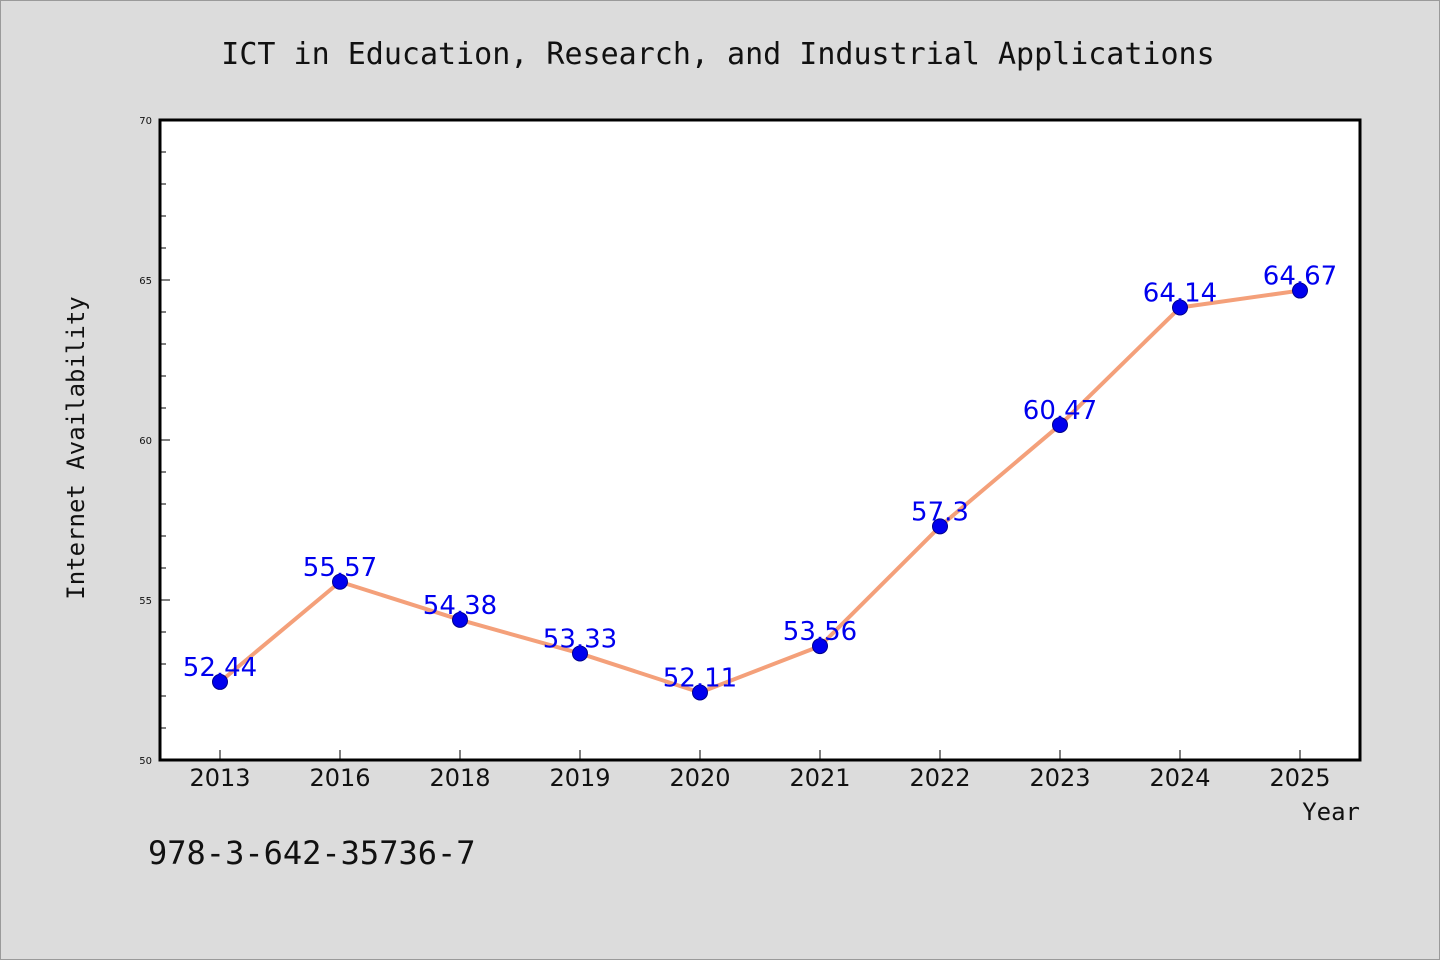 The height and width of the screenshot is (960, 1440). I want to click on x-tick-label: 2013, so click(219, 778).